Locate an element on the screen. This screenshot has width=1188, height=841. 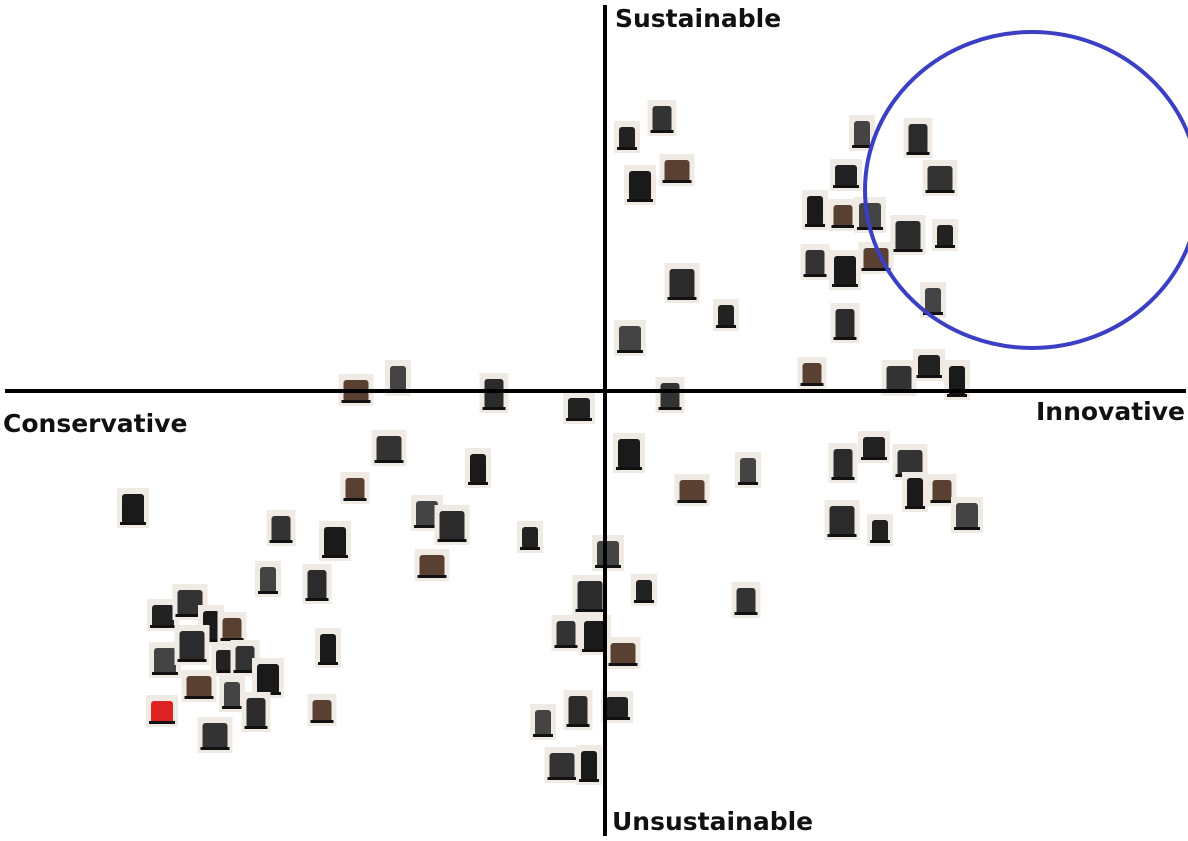
axis-label-left: Conservative is located at coordinates (95, 423).